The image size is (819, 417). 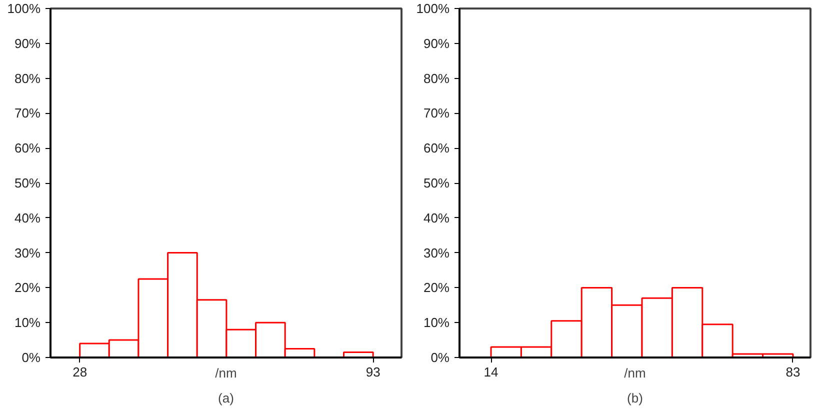 What do you see at coordinates (793, 372) in the screenshot?
I see `x-tick-label: 83` at bounding box center [793, 372].